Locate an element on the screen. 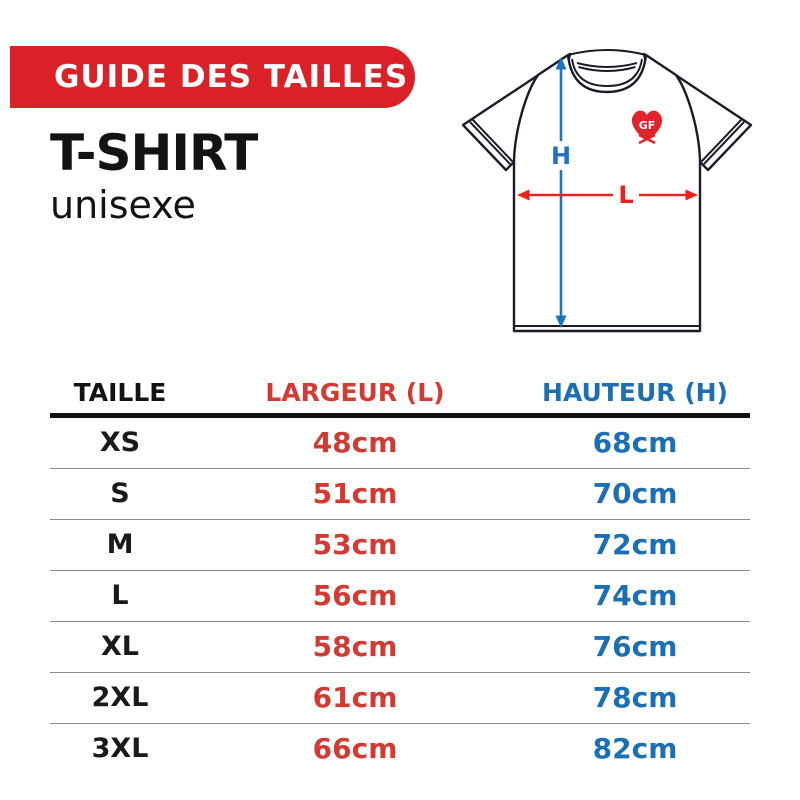 This screenshot has width=800, height=800. size-cell: L is located at coordinates (120, 595).